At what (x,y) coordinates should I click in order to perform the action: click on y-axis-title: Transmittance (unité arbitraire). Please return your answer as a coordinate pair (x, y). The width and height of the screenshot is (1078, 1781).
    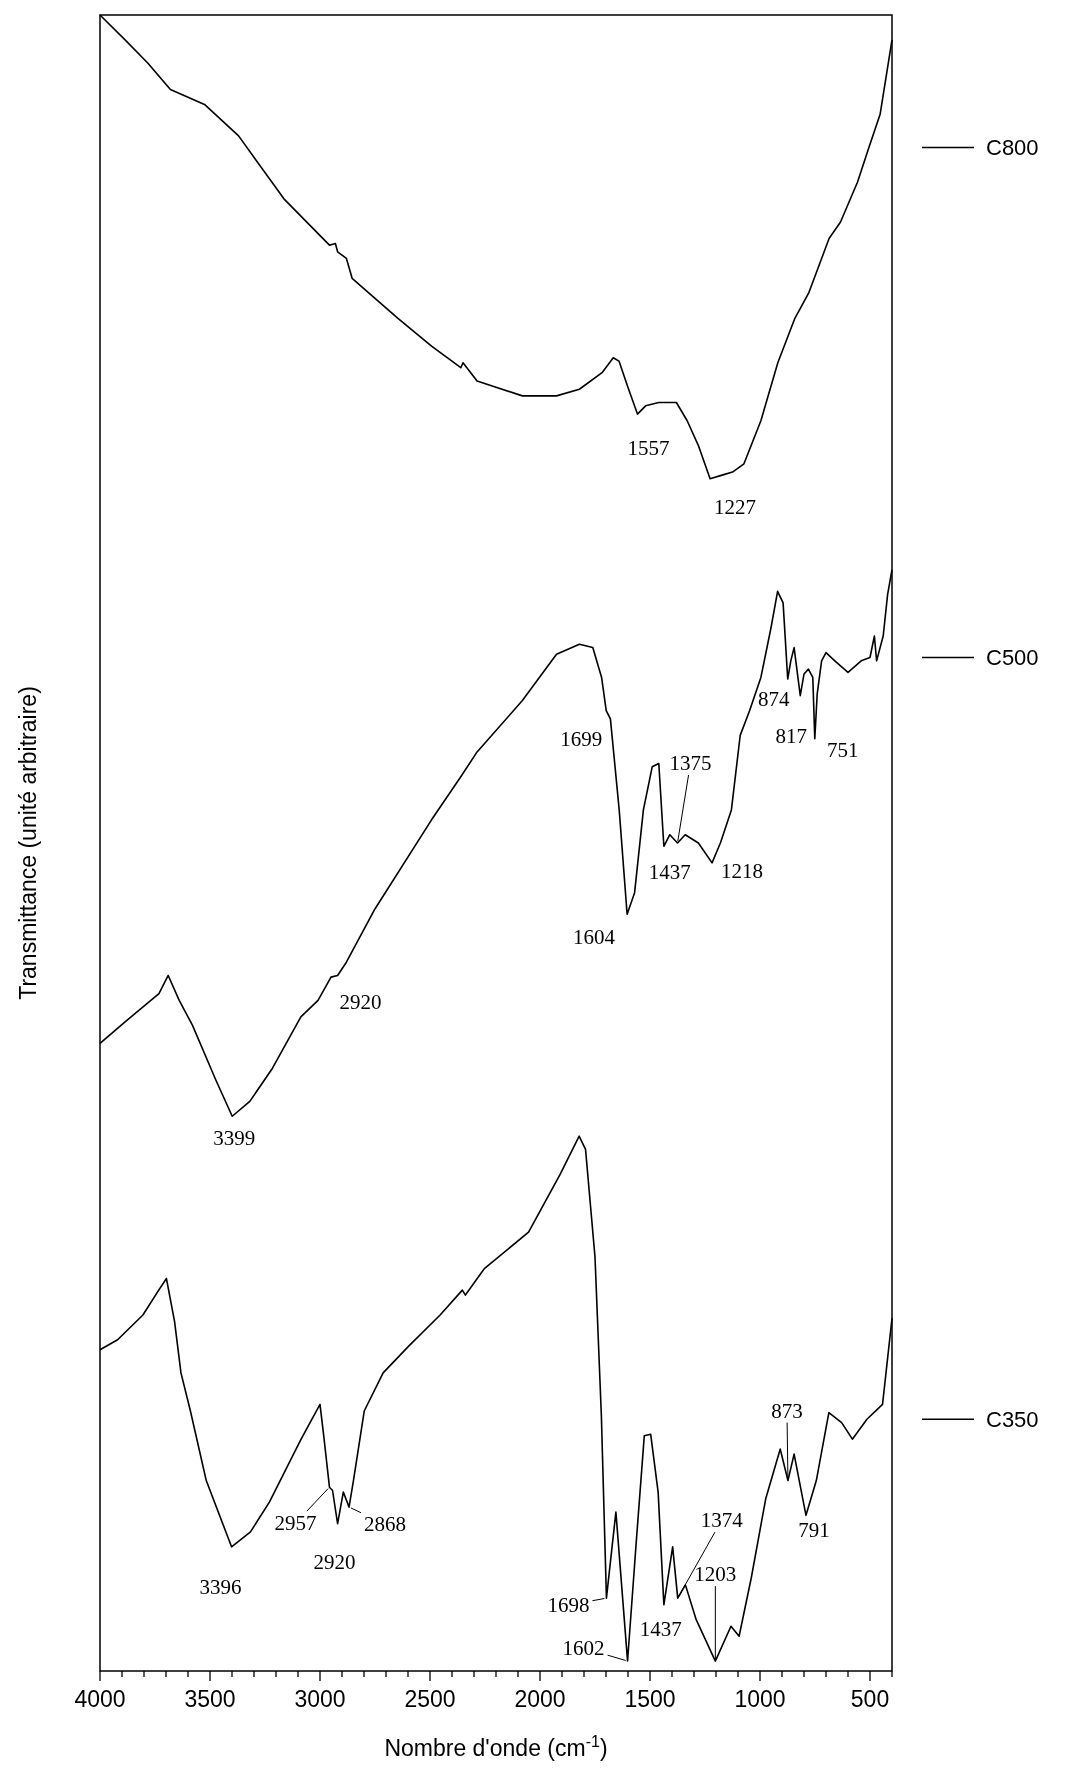
    Looking at the image, I should click on (28, 843).